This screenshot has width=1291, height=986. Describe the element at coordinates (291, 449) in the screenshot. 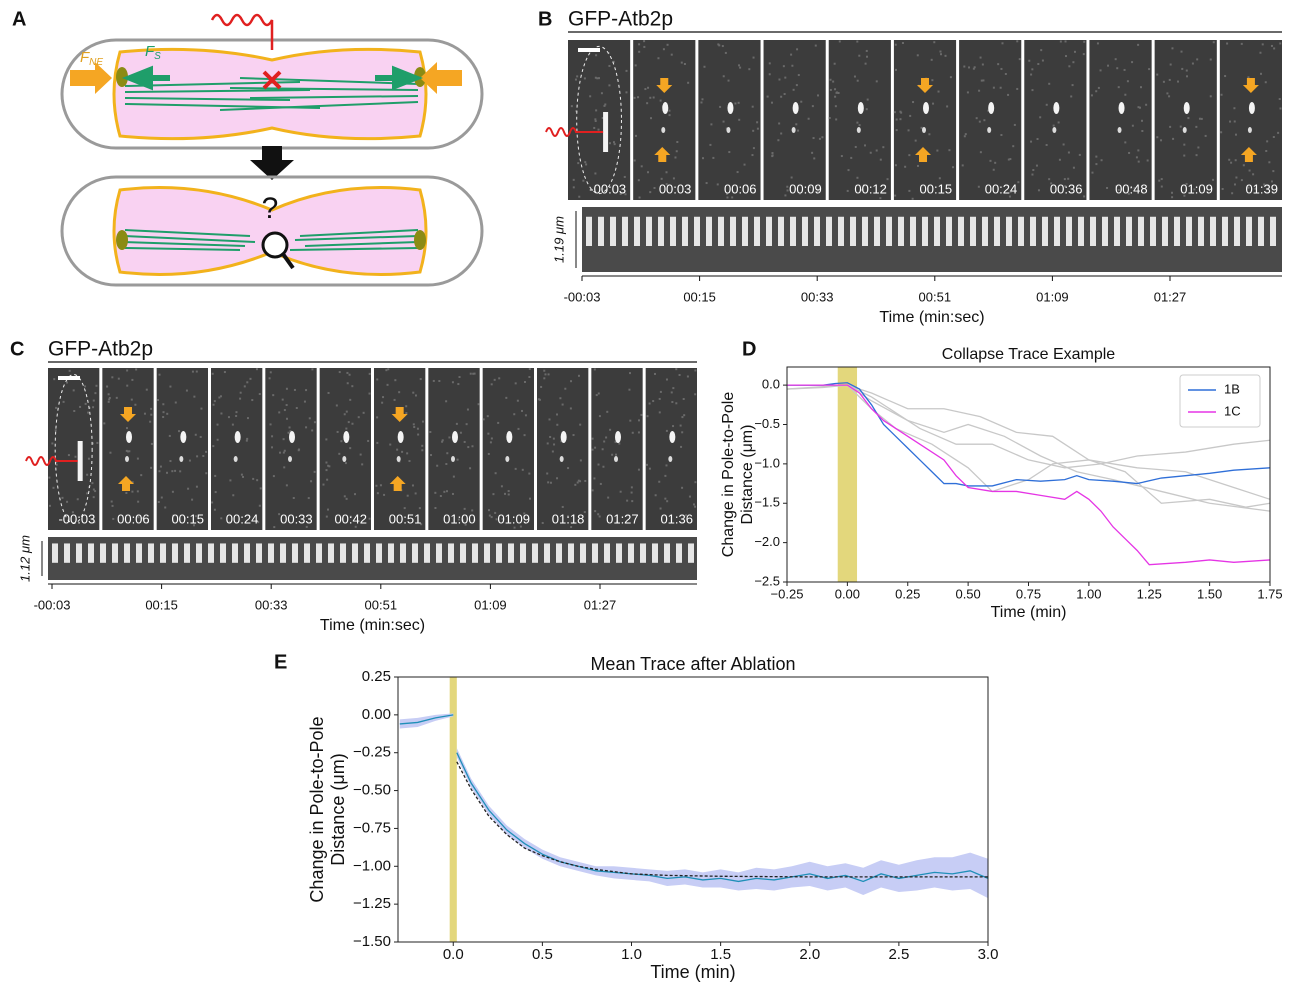

I see `frame` at that location.